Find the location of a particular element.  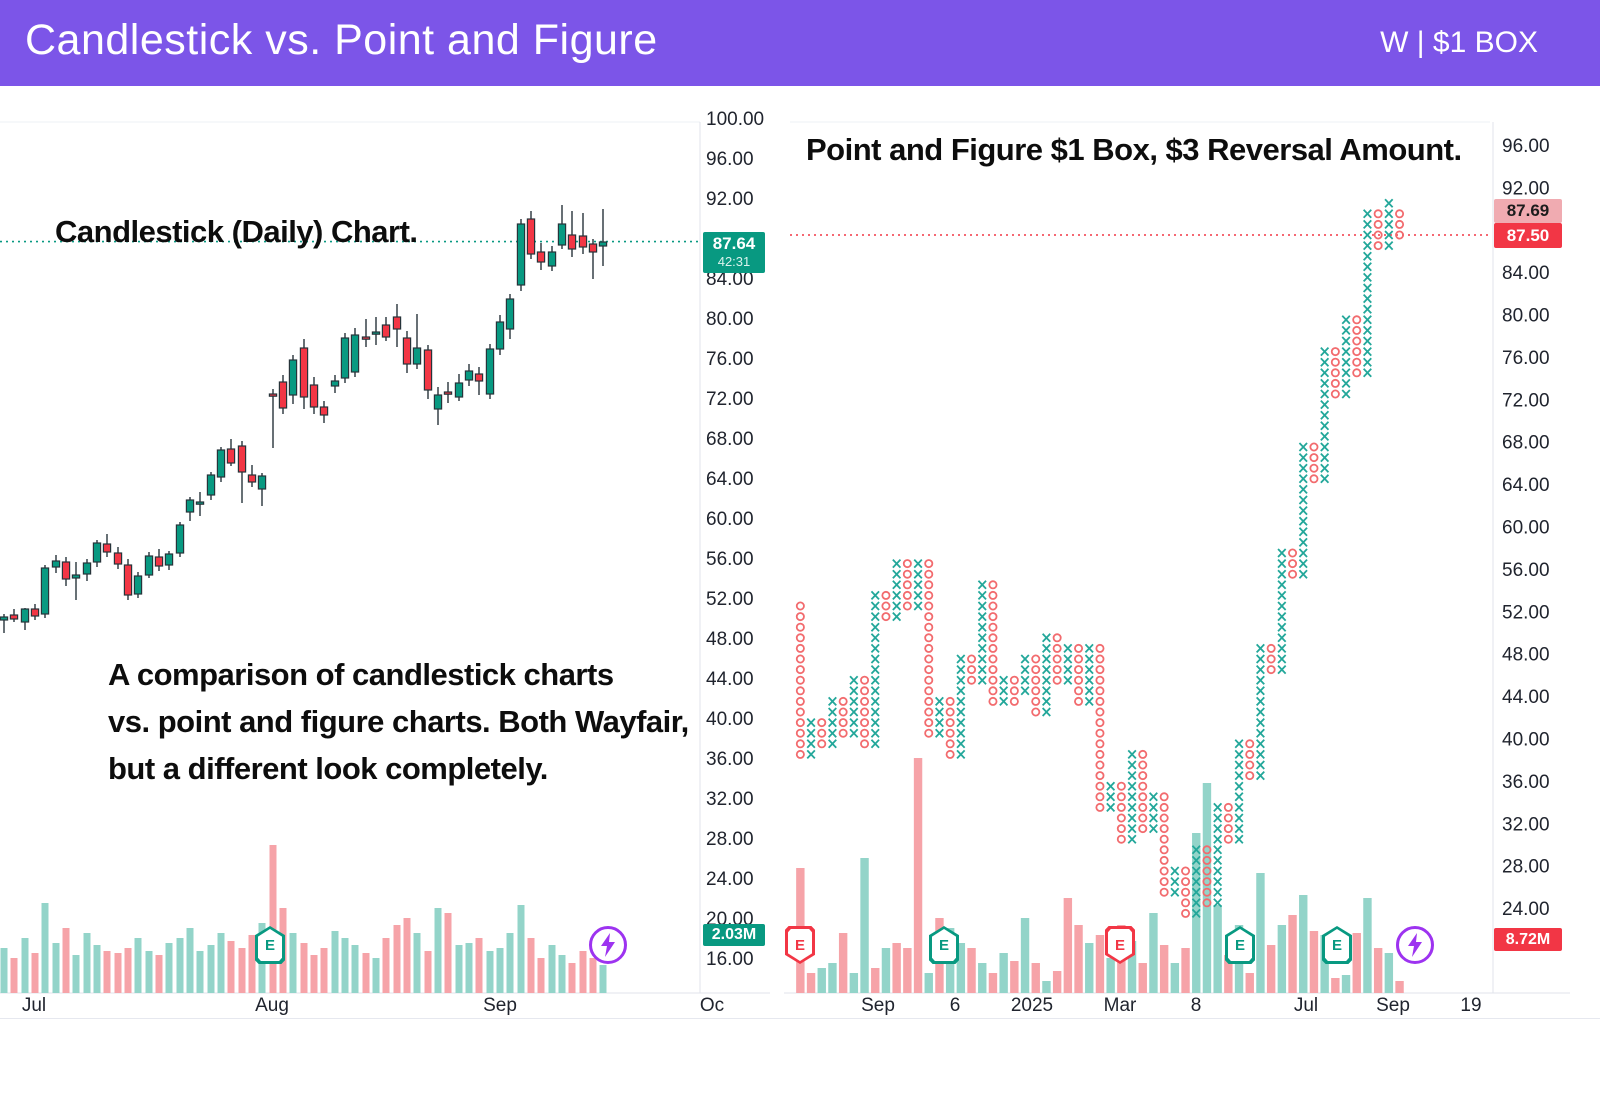

timeframe-box-label: W | $1 BOX is located at coordinates (1459, 42).